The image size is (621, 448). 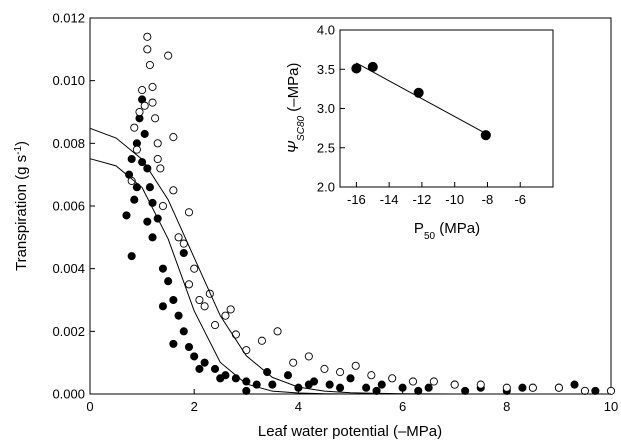 What do you see at coordinates (402, 406) in the screenshot?
I see `x-tick-label: 6` at bounding box center [402, 406].